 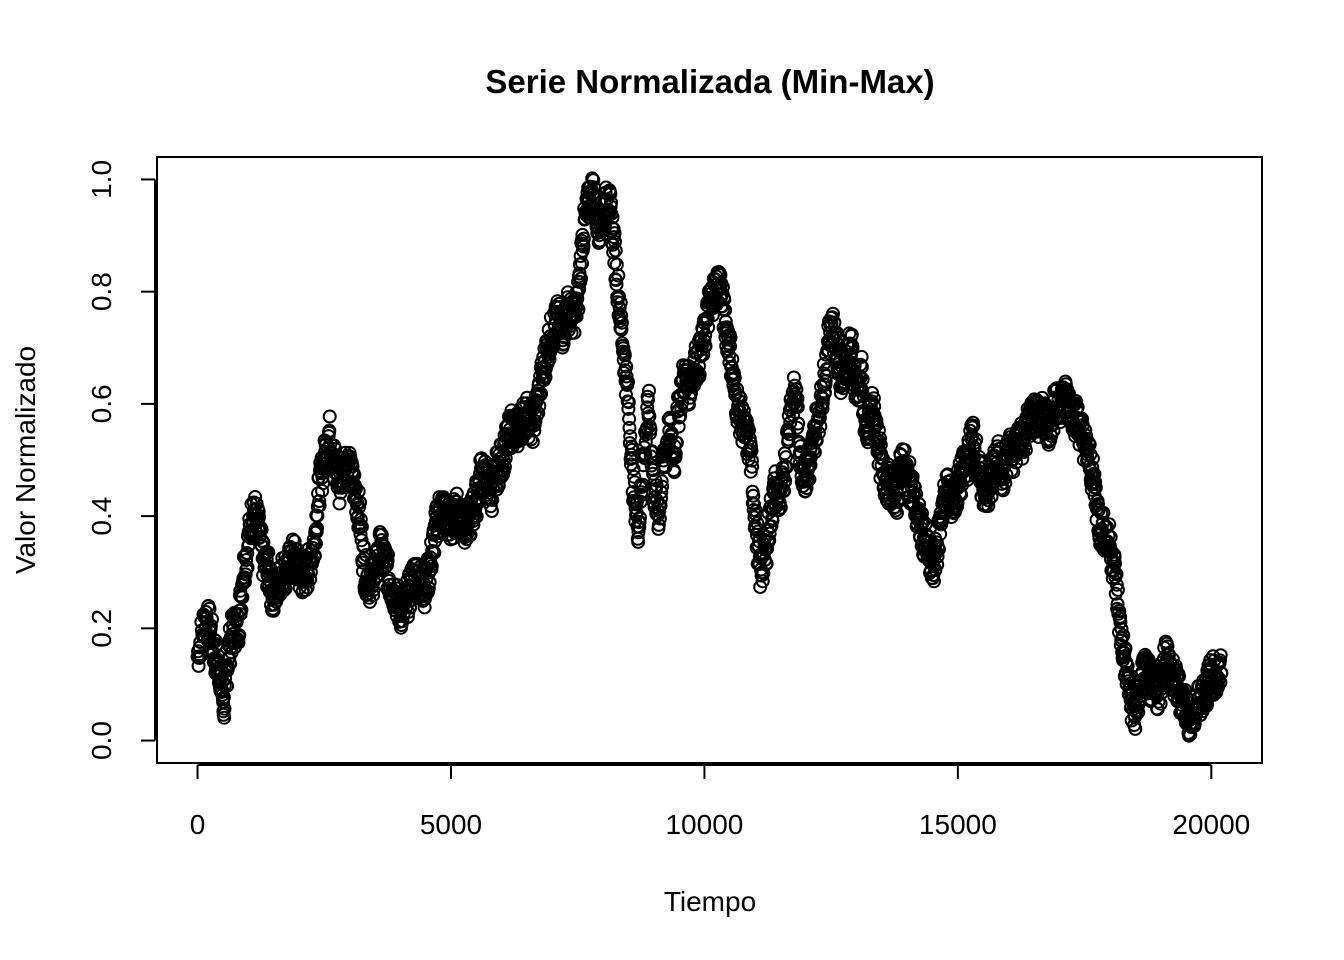 What do you see at coordinates (101, 403) in the screenshot?
I see `y-tick-label: 0.6` at bounding box center [101, 403].